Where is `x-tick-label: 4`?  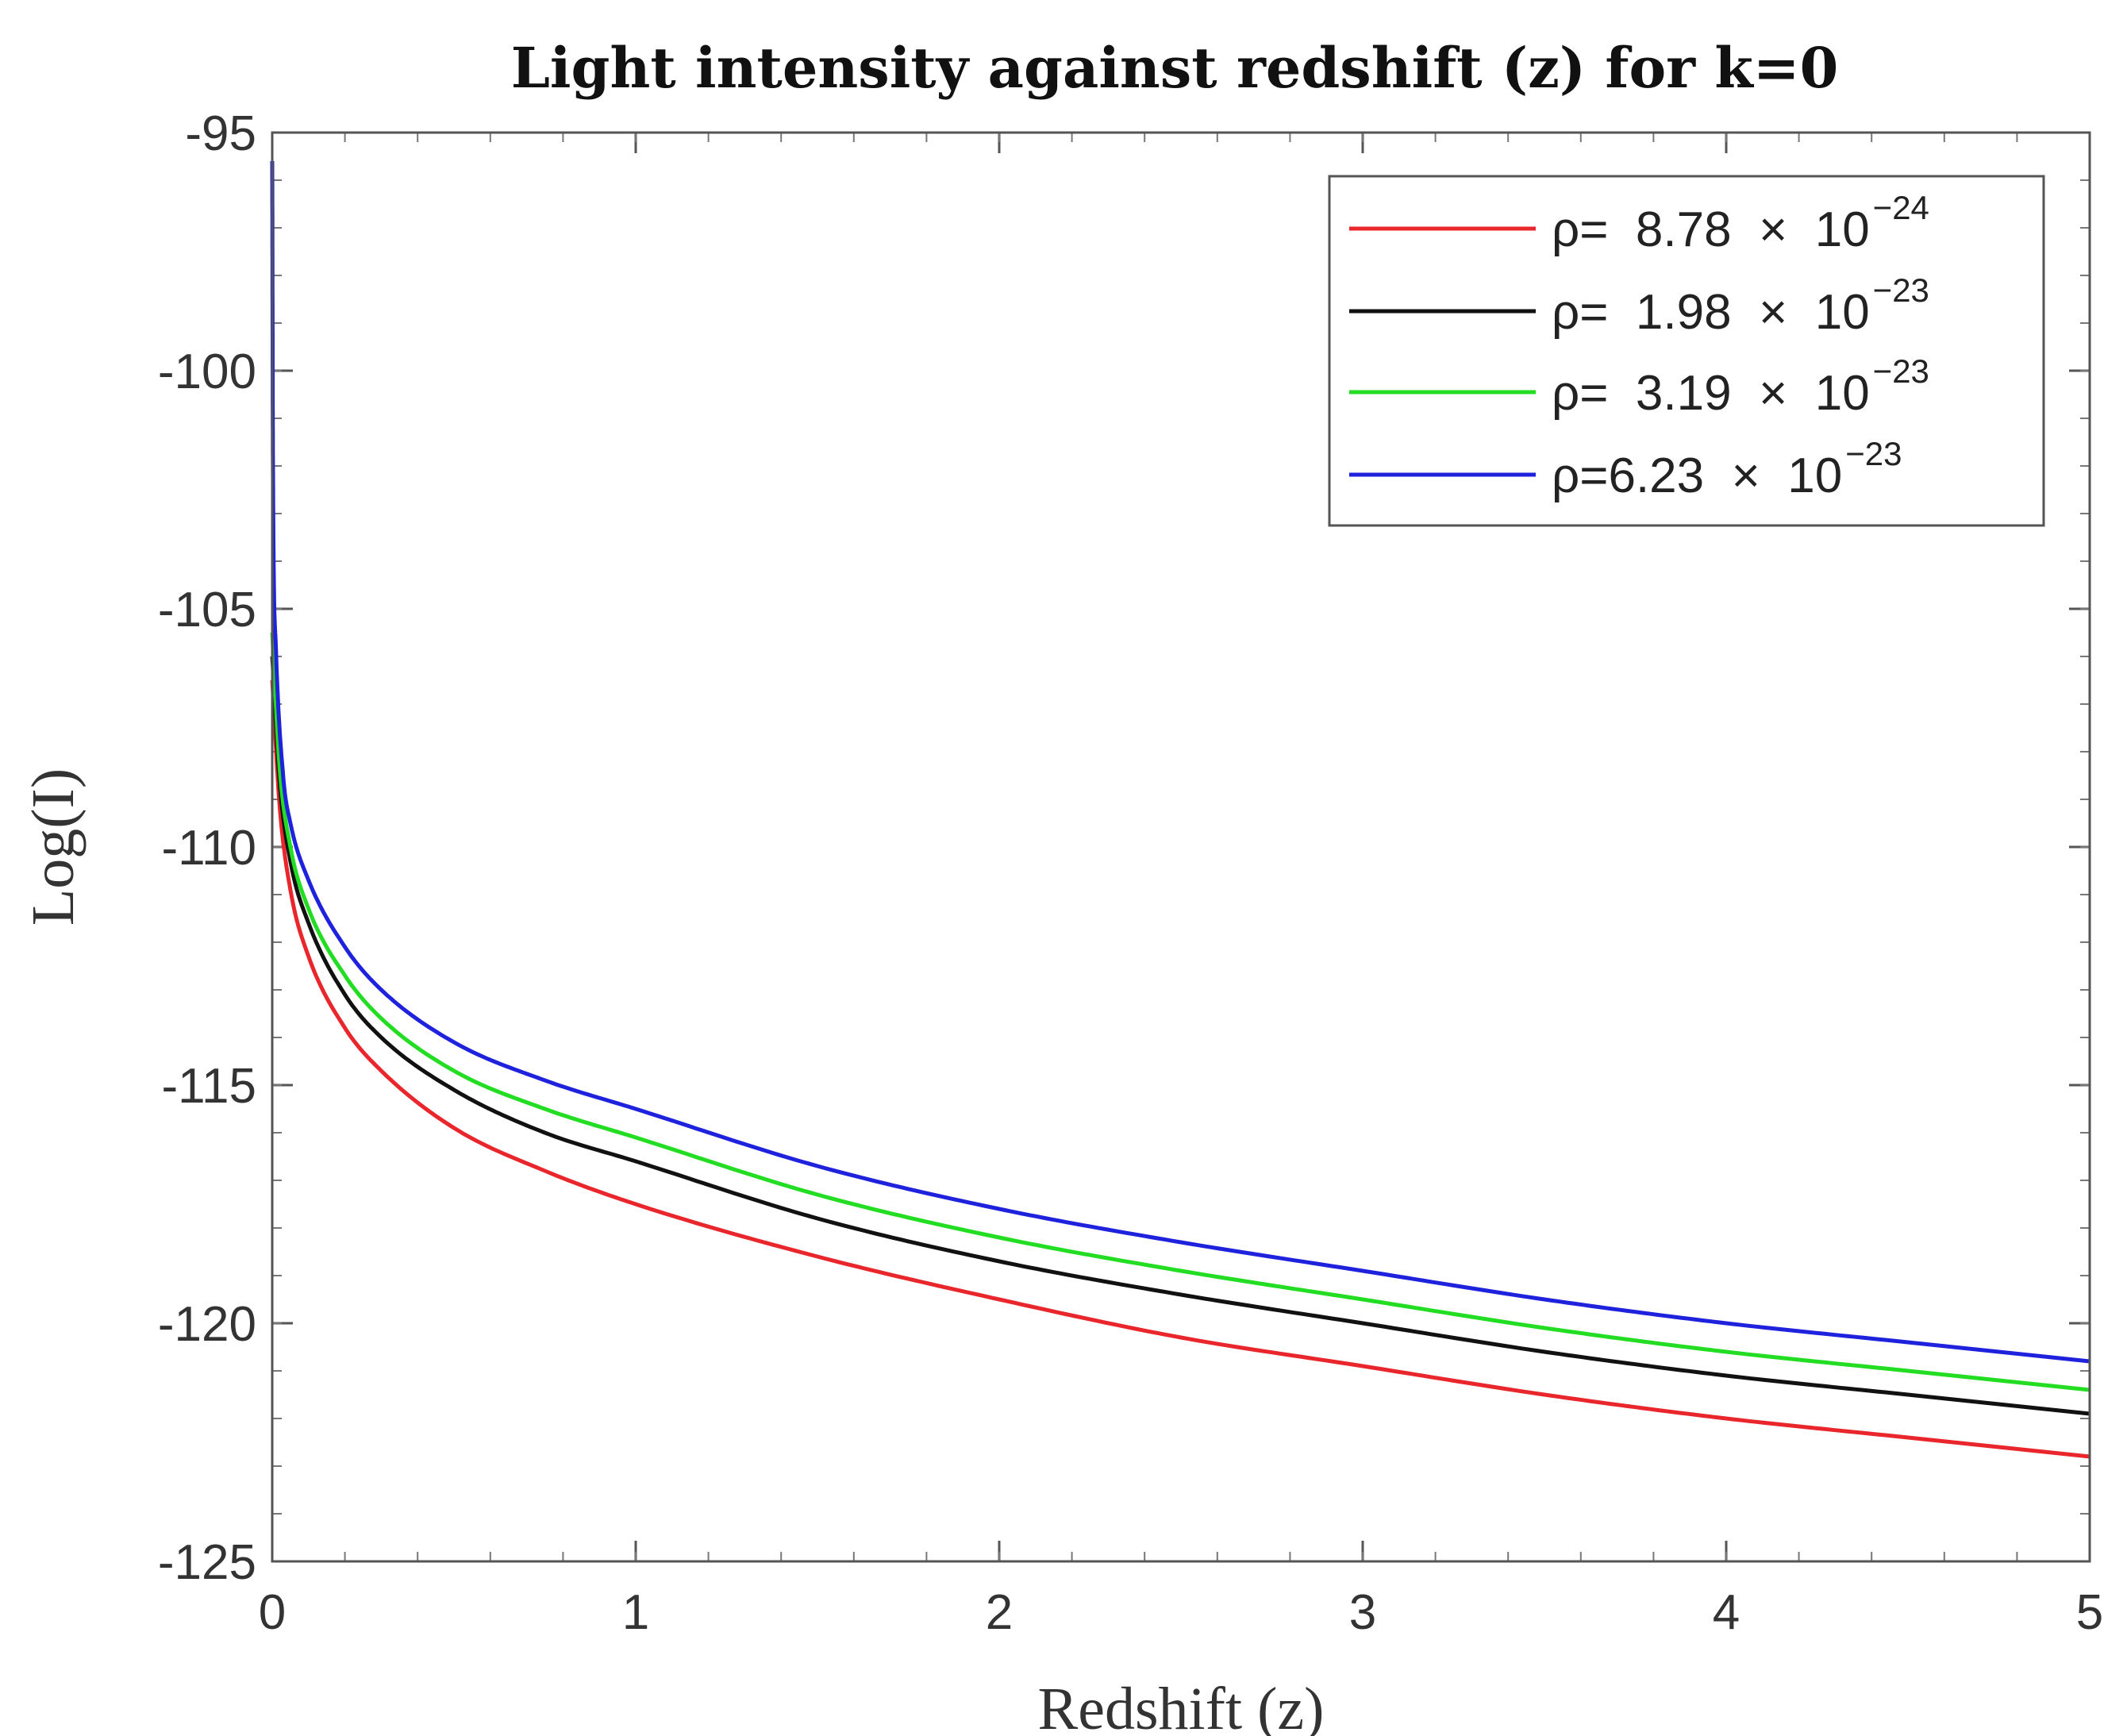 x-tick-label: 4 is located at coordinates (1727, 1612).